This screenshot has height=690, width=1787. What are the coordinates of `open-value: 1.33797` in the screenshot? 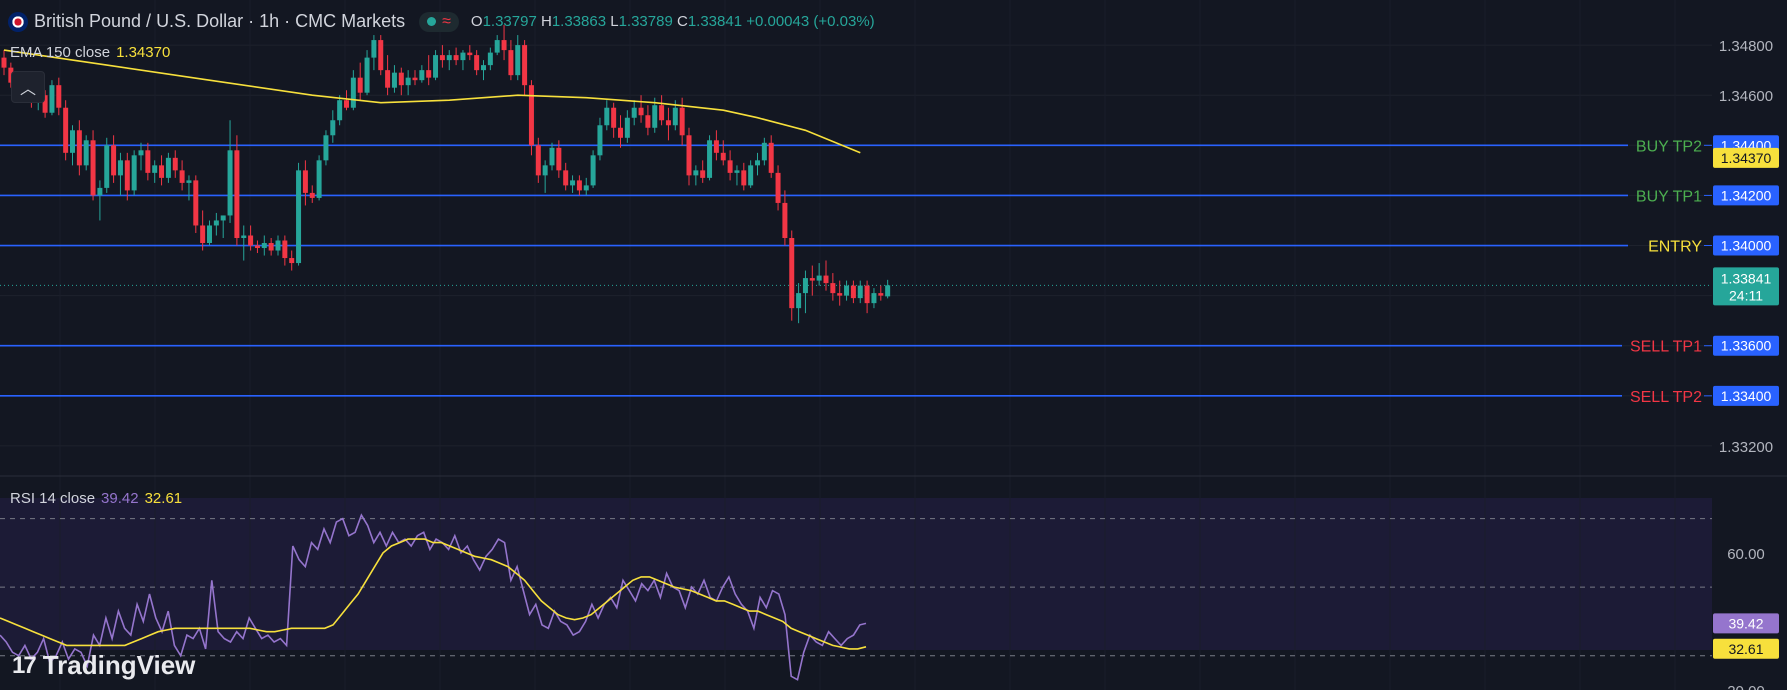 It's located at (509, 21).